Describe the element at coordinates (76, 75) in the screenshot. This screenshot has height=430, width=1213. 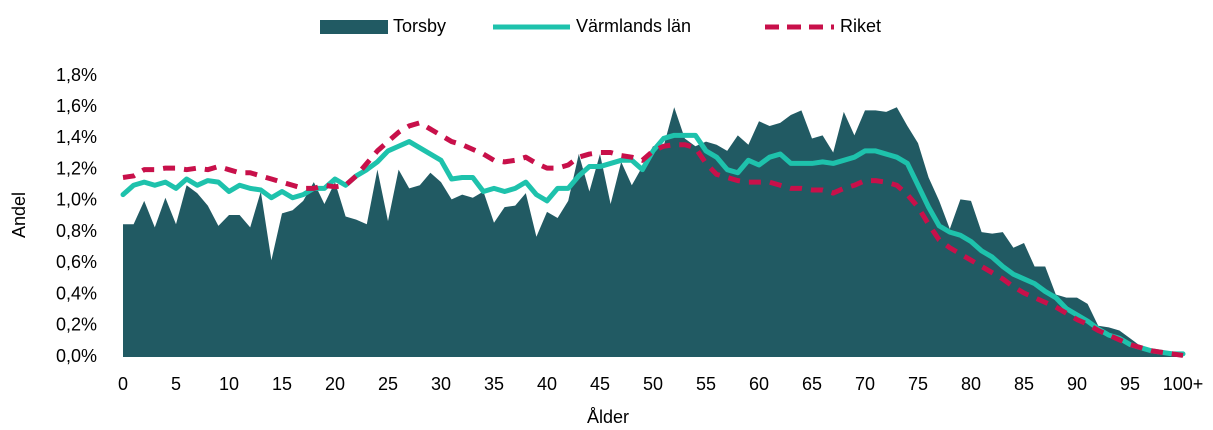
I see `y-tick-label: 1,8%` at that location.